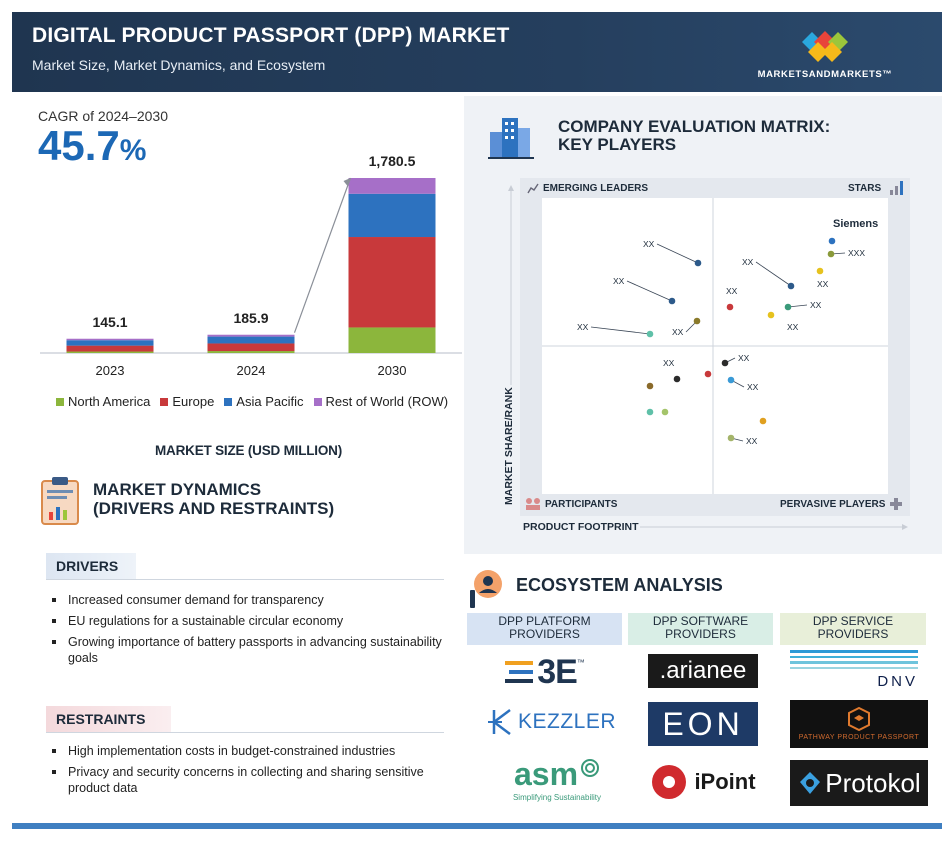 This screenshot has height=841, width=952. I want to click on vendor-kezzler-logo: KEZZLER, so click(552, 722).